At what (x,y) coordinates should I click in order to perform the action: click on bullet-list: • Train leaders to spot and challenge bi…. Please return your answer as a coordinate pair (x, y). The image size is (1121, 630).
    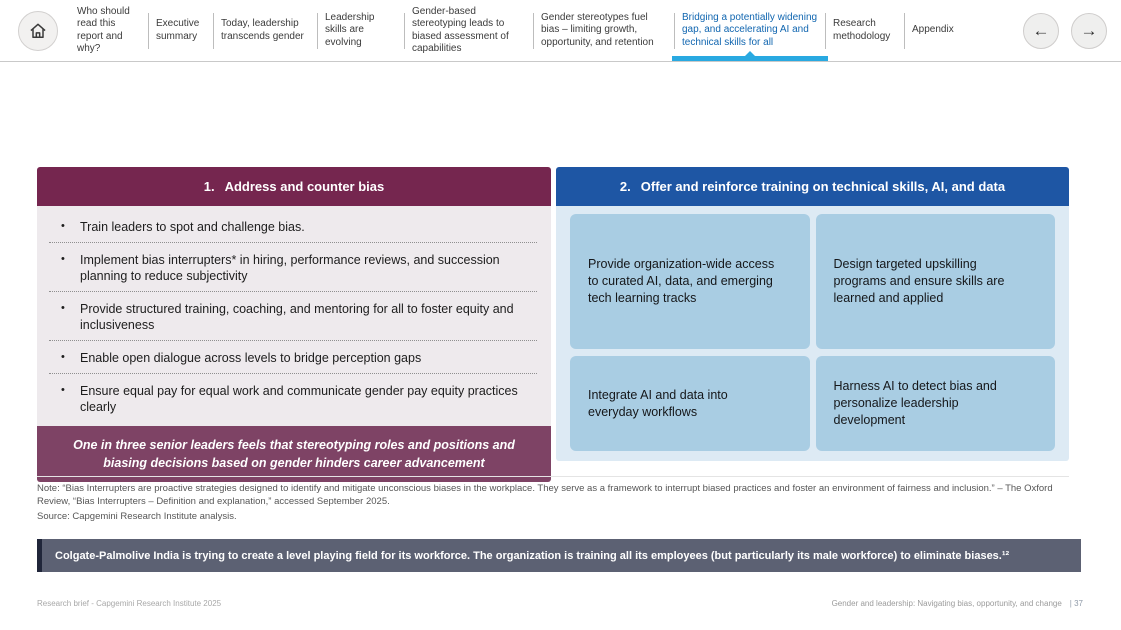
    Looking at the image, I should click on (293, 316).